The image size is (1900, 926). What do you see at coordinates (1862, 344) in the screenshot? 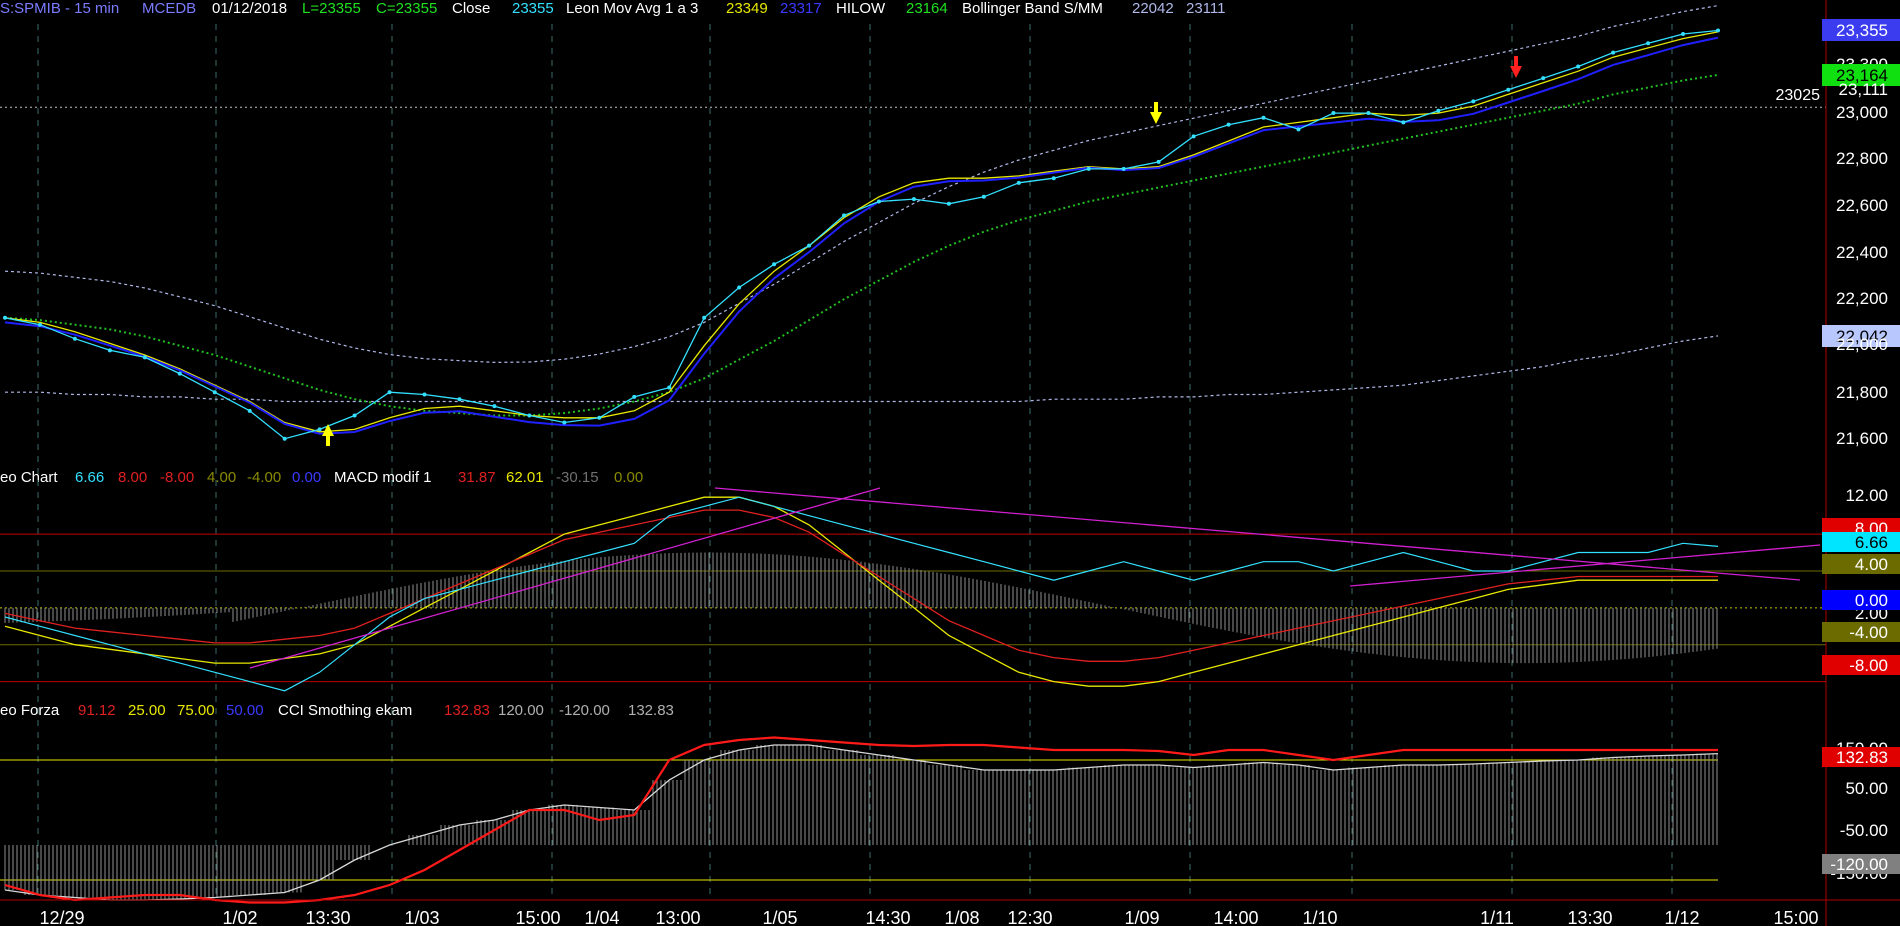
I see `price-tag-label: 22,000` at bounding box center [1862, 344].